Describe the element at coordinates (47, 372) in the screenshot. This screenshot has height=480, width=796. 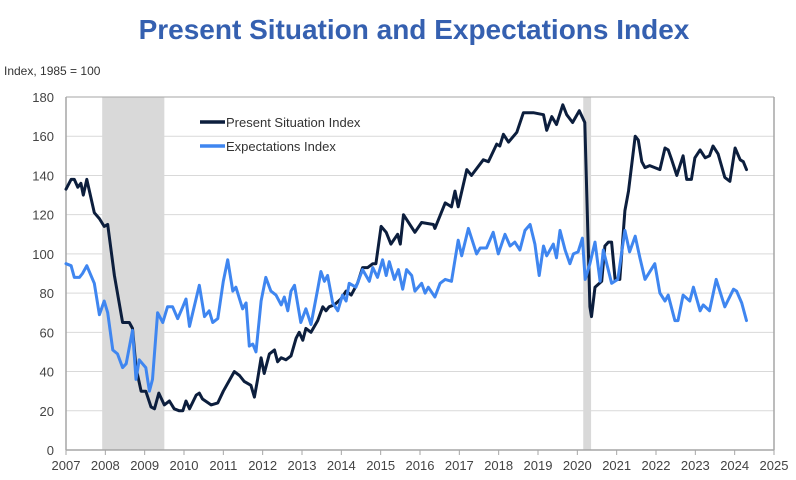
I see `y-tick-label: 40` at that location.